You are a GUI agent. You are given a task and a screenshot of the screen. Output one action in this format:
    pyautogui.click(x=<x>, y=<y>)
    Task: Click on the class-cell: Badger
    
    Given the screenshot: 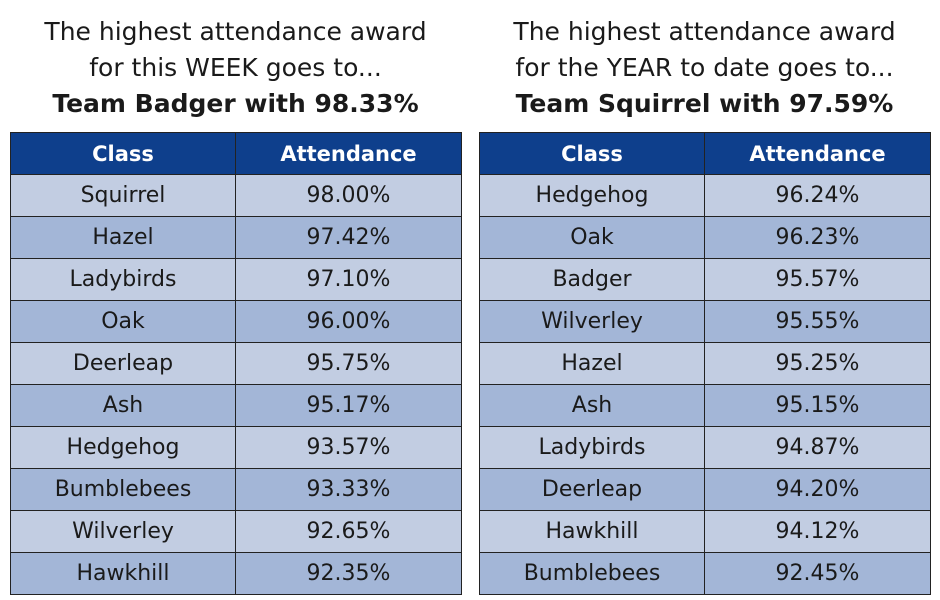 What is the action you would take?
    pyautogui.click(x=592, y=279)
    